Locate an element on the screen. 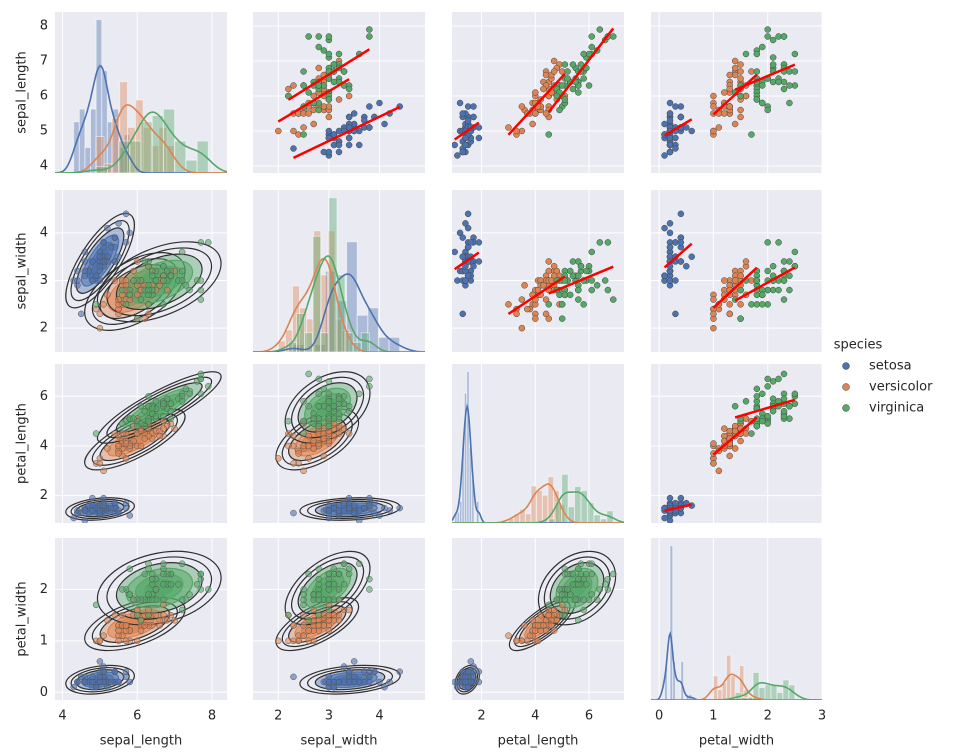  legend-marker is located at coordinates (846, 387).